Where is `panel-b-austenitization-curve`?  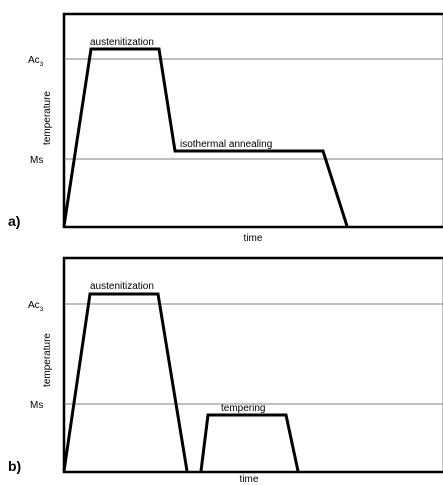 panel-b-austenitization-curve is located at coordinates (125, 382).